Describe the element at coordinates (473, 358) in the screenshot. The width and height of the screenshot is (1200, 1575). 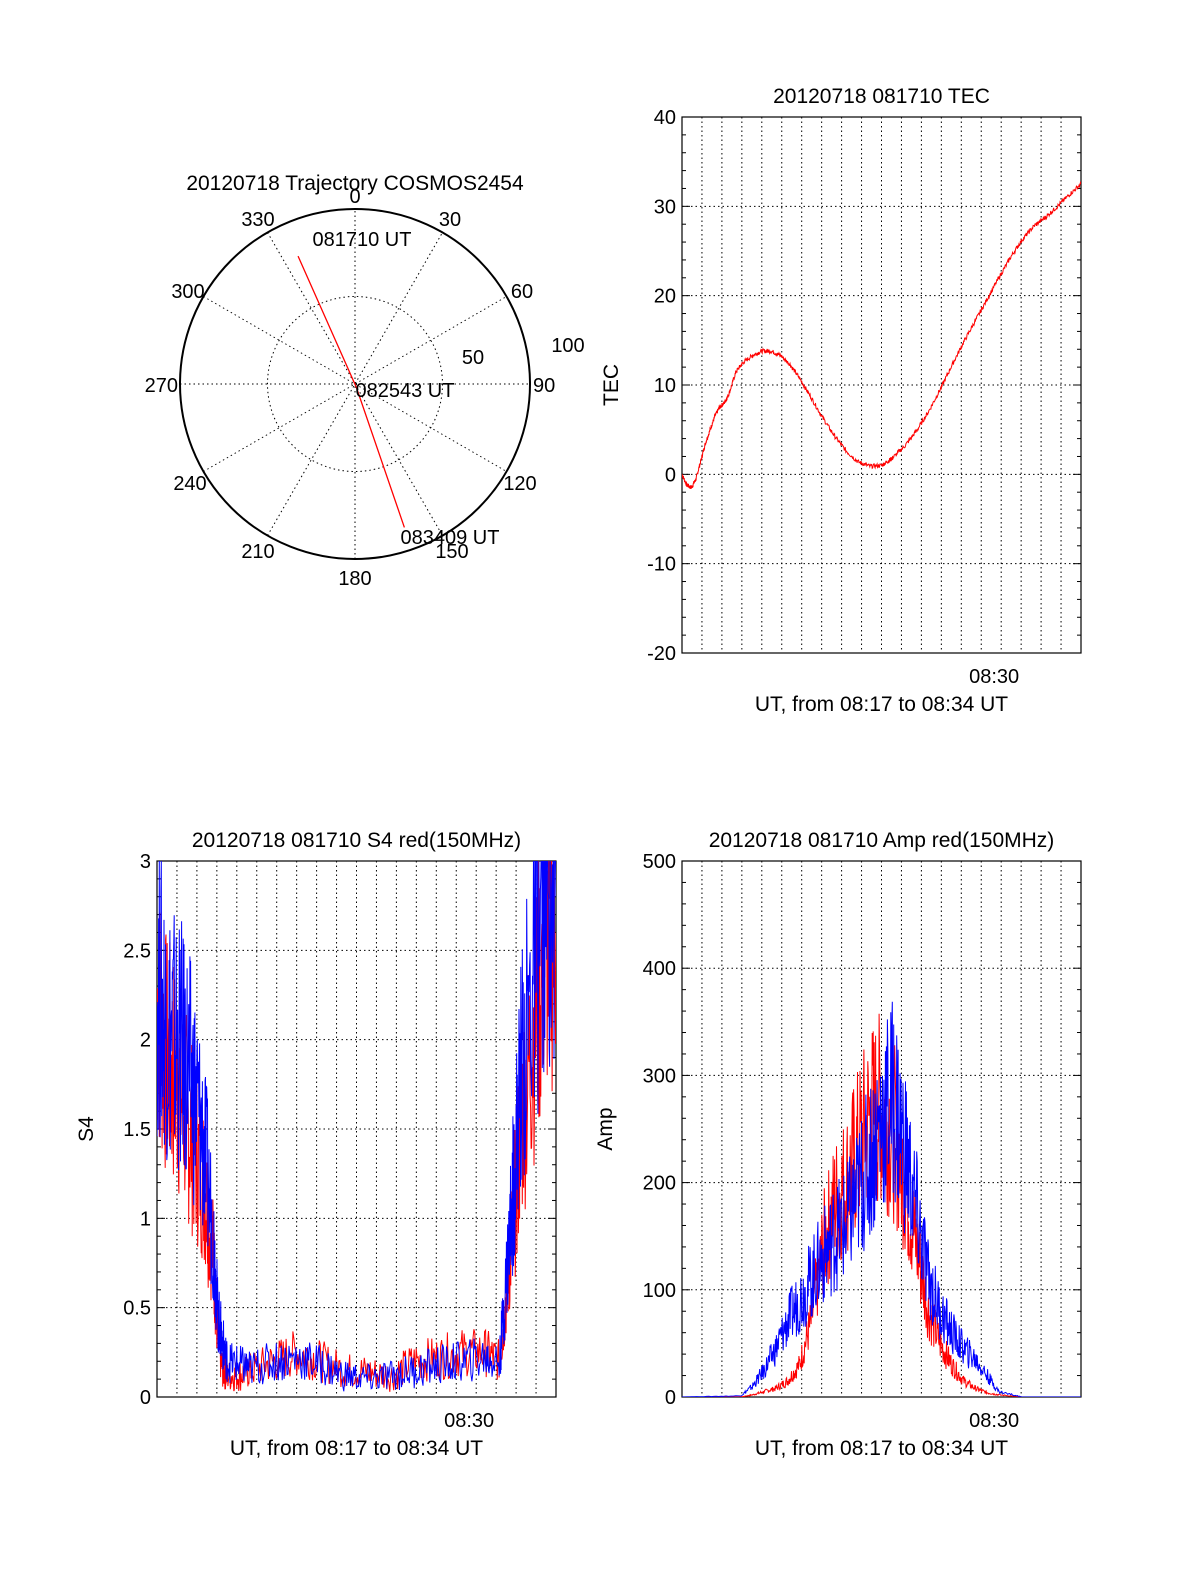
I see `polar-radial-label: 50` at that location.